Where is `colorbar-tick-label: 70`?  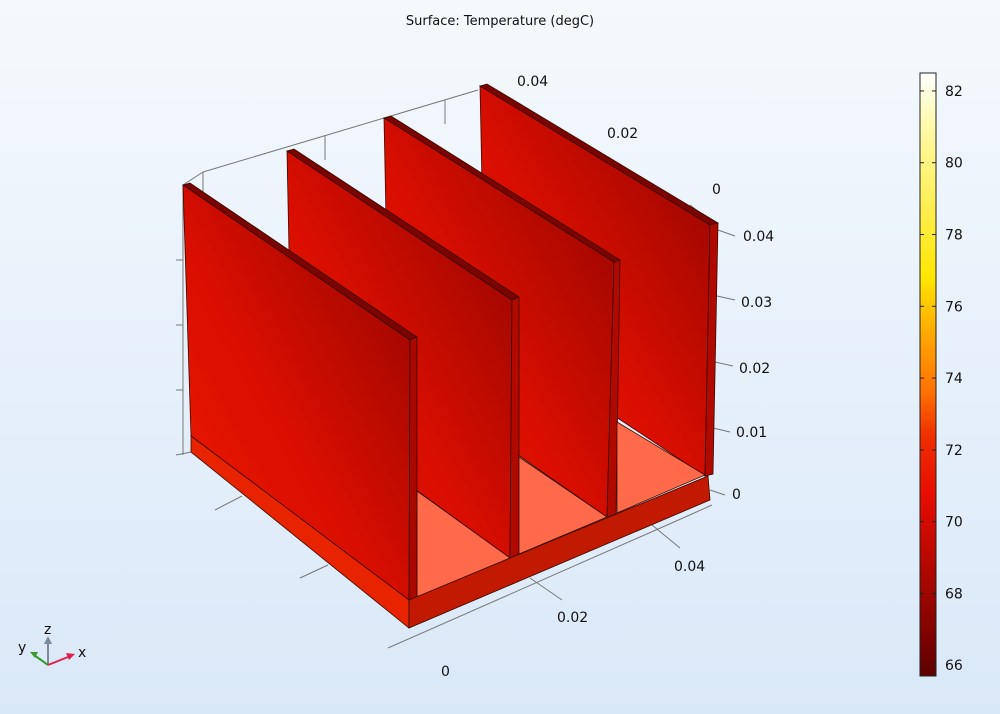 colorbar-tick-label: 70 is located at coordinates (954, 523).